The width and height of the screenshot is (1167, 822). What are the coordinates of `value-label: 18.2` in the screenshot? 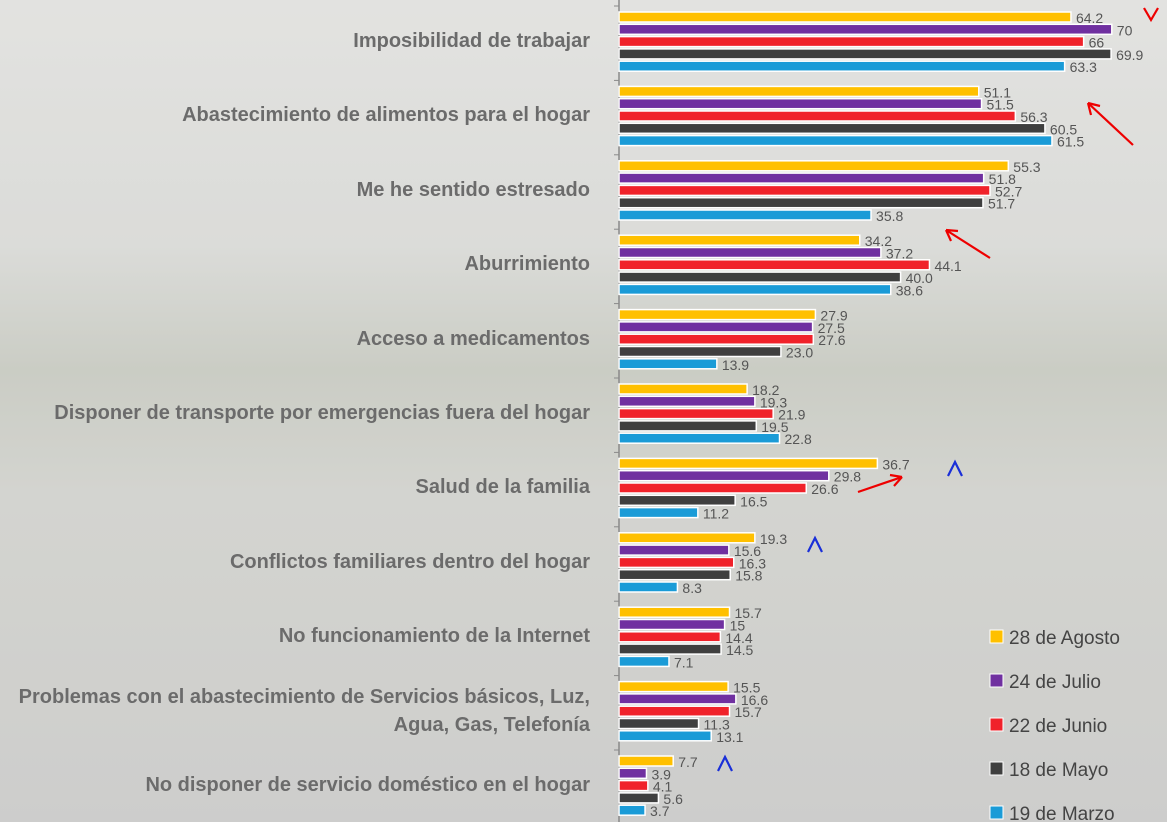 It's located at (765, 390).